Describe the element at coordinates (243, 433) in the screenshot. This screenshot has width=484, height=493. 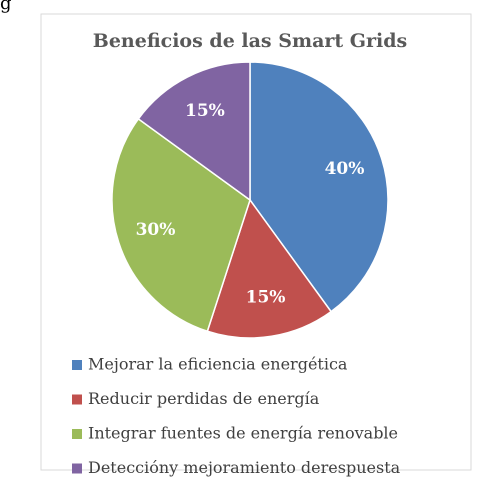
I see `legend-label: Integrar fuentes de energía renovable` at that location.